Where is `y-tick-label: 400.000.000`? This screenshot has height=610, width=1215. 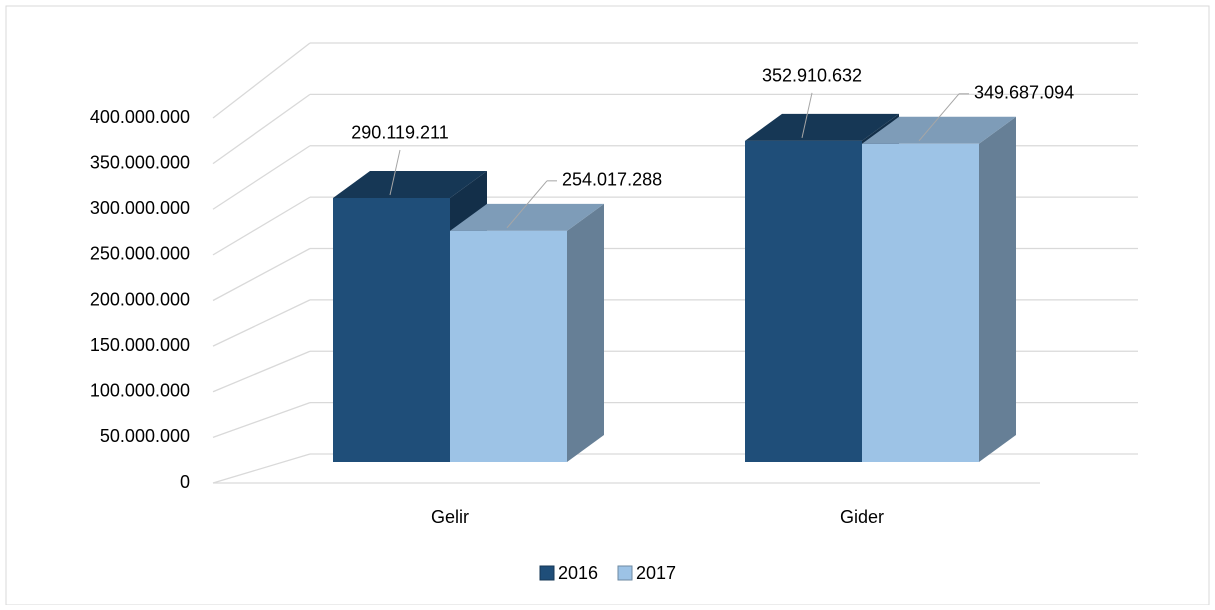 y-tick-label: 400.000.000 is located at coordinates (140, 117).